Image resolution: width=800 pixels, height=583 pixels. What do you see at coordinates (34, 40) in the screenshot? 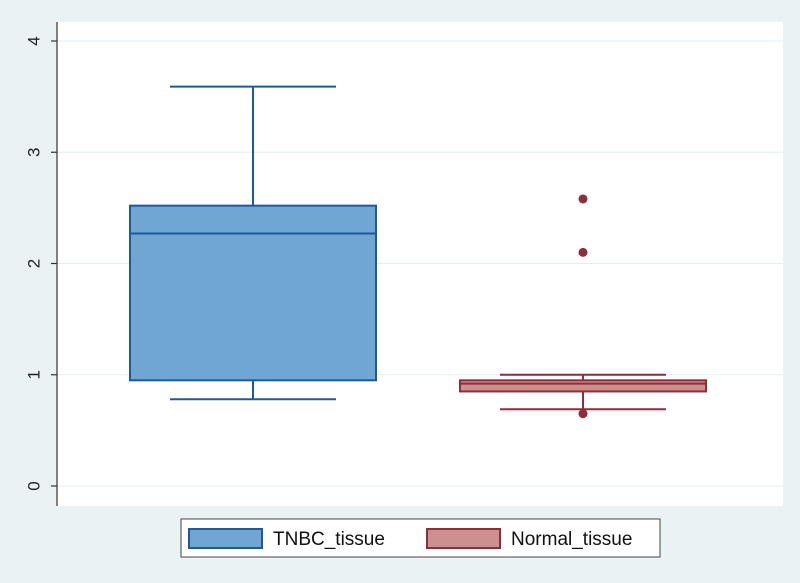
I see `y-tick-label-4: 4` at bounding box center [34, 40].